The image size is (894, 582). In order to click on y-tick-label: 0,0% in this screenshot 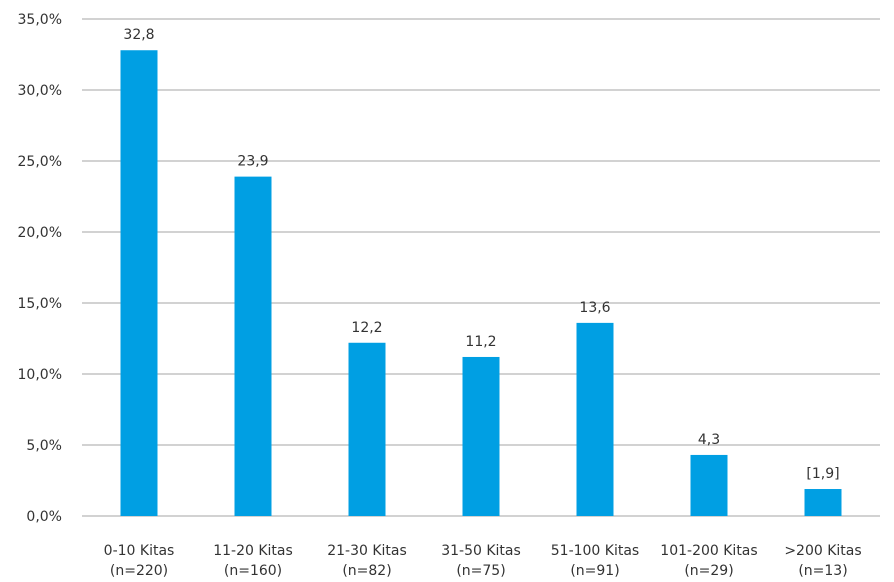, I will do `click(44, 517)`.